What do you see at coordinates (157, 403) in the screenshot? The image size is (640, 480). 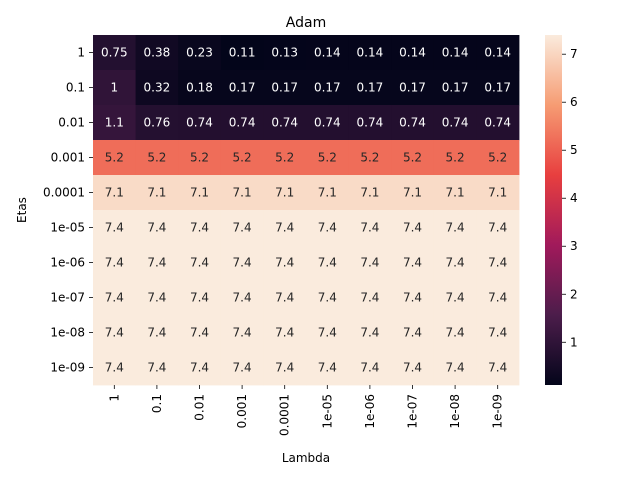 I see `x-tick-label: 0.1` at bounding box center [157, 403].